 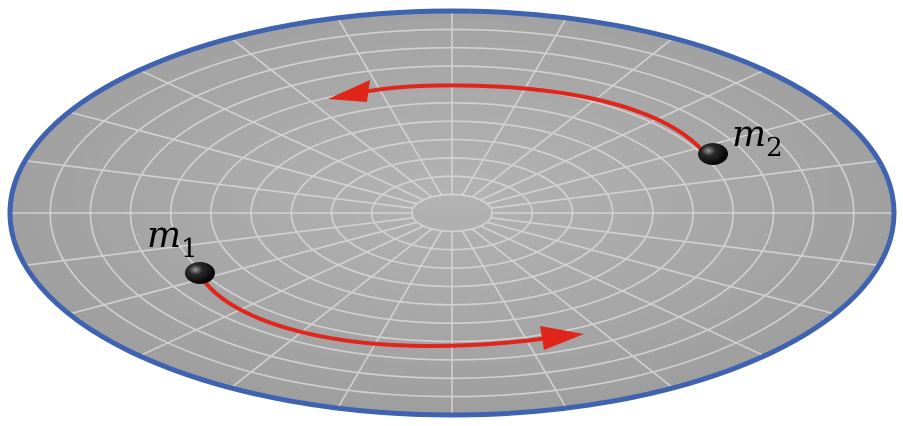 I want to click on upper-arrow-path, so click(x=527, y=117).